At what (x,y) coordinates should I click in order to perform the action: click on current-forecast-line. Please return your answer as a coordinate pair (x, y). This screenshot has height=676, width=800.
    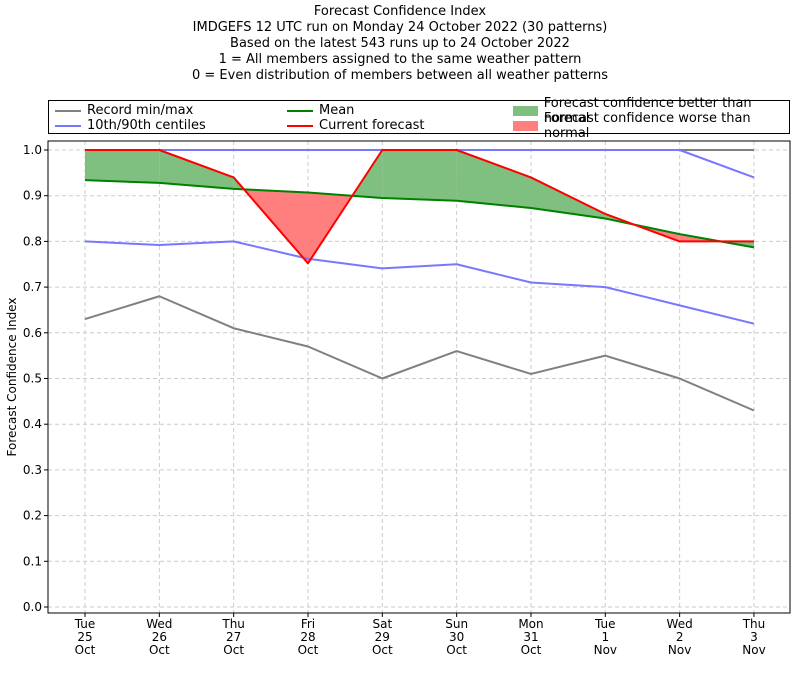
    Looking at the image, I should click on (419, 207).